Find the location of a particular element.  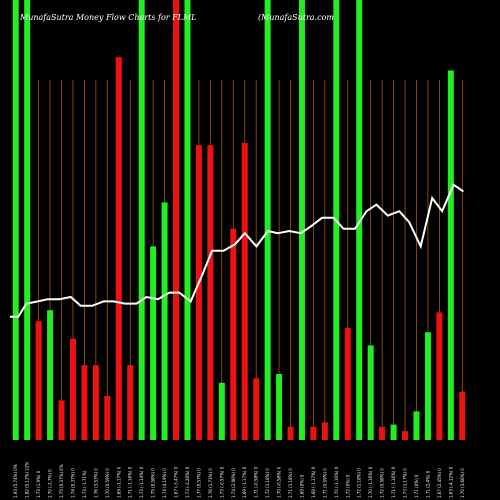

x-tick-label: 1.76 (3.53%) 0 is located at coordinates (95, 483).